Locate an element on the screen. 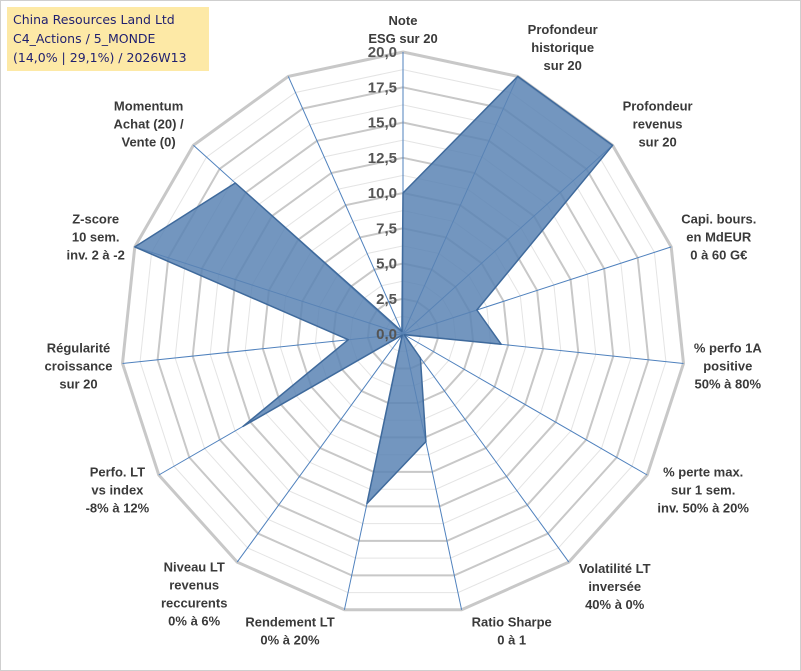 Image resolution: width=801 pixels, height=671 pixels. axis-label-line: historique is located at coordinates (562, 47).